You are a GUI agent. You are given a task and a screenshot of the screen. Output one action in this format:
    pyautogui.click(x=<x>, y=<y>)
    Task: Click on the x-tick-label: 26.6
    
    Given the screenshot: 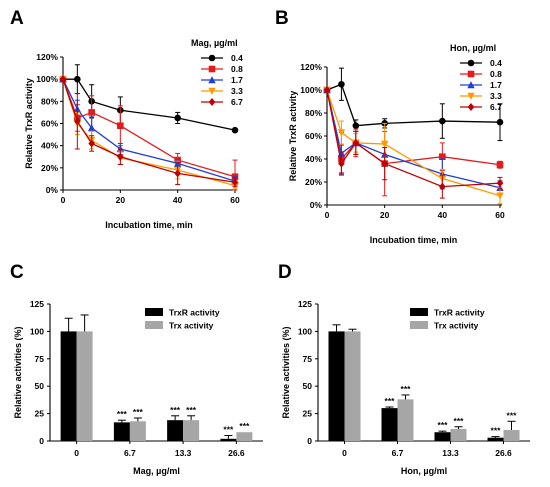 What is the action you would take?
    pyautogui.click(x=503, y=453)
    